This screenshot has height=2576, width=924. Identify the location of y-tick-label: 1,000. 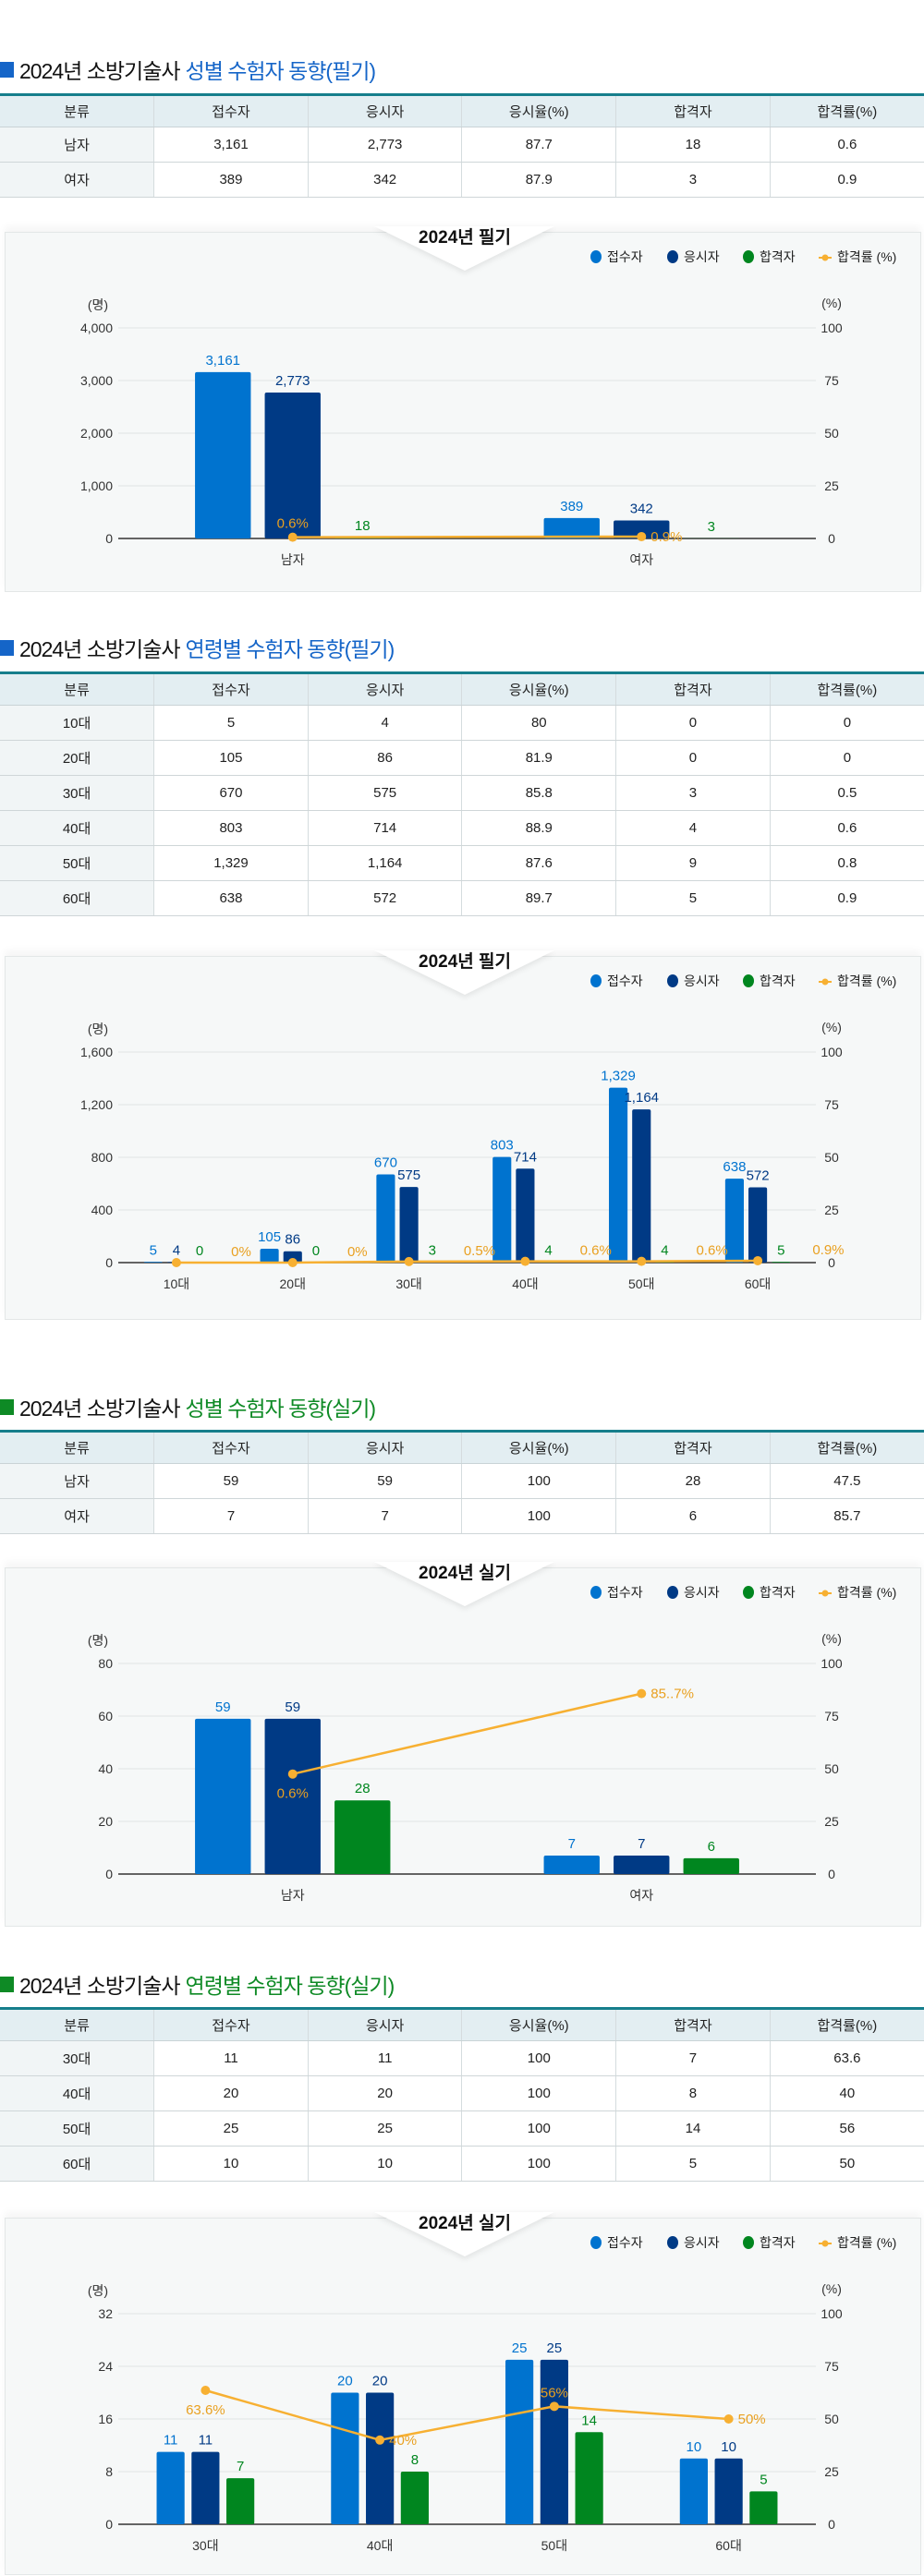
(96, 485).